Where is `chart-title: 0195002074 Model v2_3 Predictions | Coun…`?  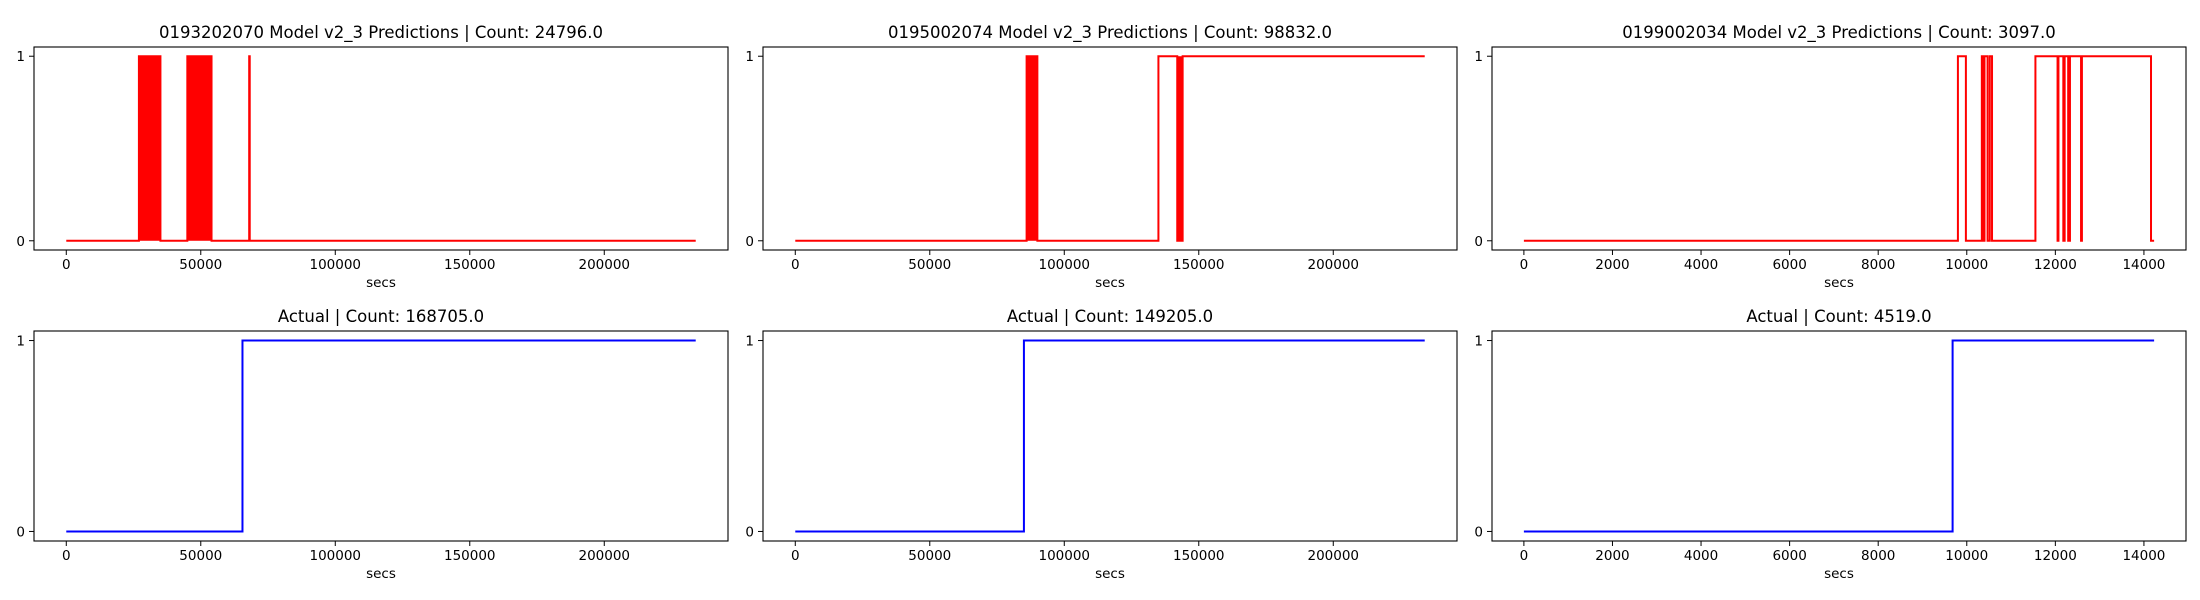
chart-title: 0195002074 Model v2_3 Predictions | Coun… is located at coordinates (1110, 33).